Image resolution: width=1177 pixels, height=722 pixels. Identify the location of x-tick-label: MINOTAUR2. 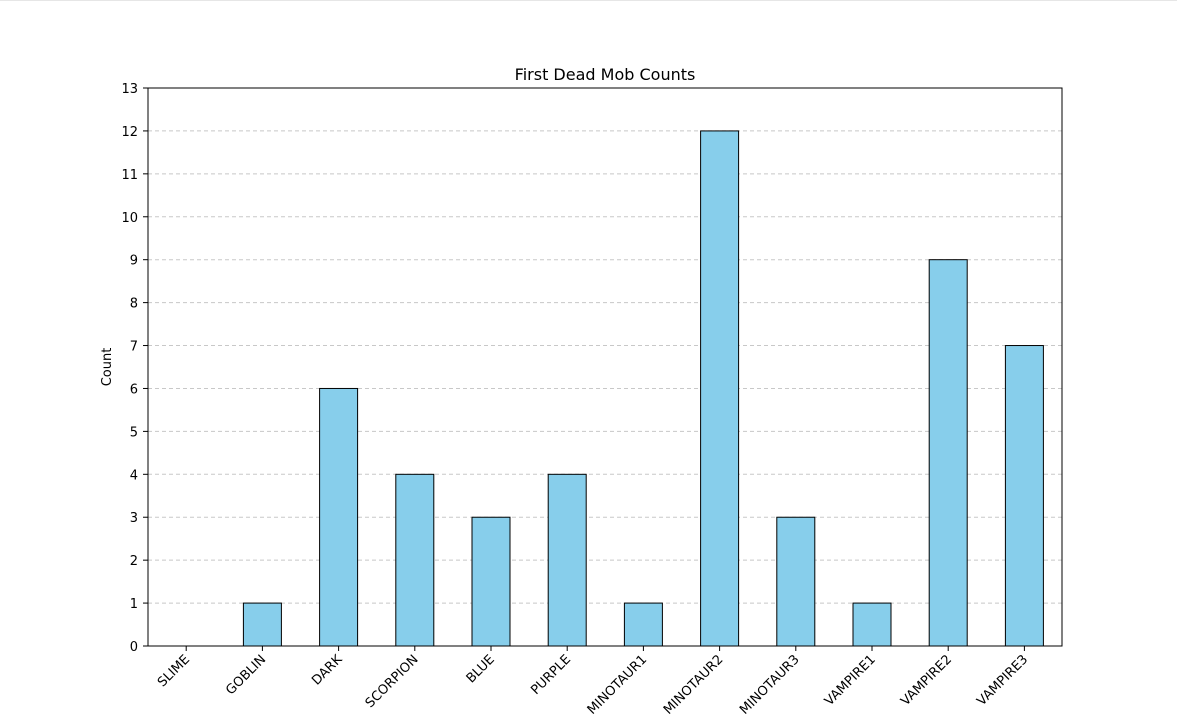
(694, 685).